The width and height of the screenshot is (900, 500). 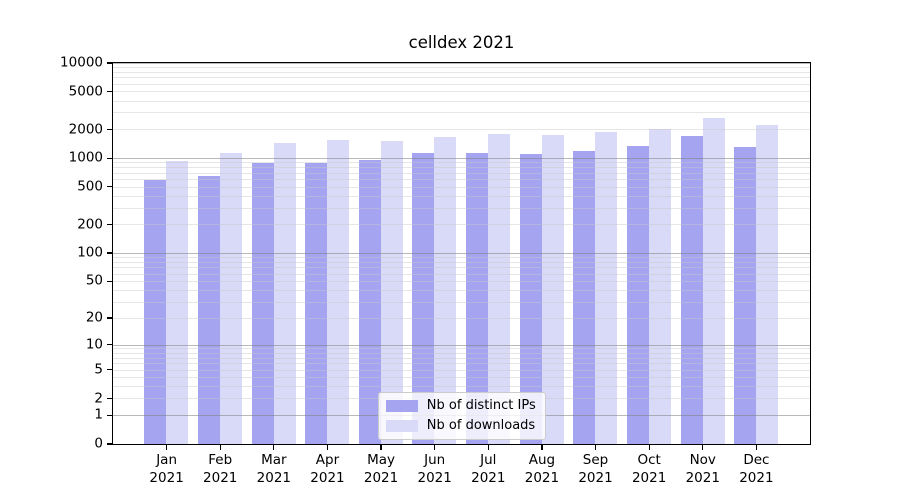 What do you see at coordinates (274, 460) in the screenshot?
I see `x-tick-month: Mar` at bounding box center [274, 460].